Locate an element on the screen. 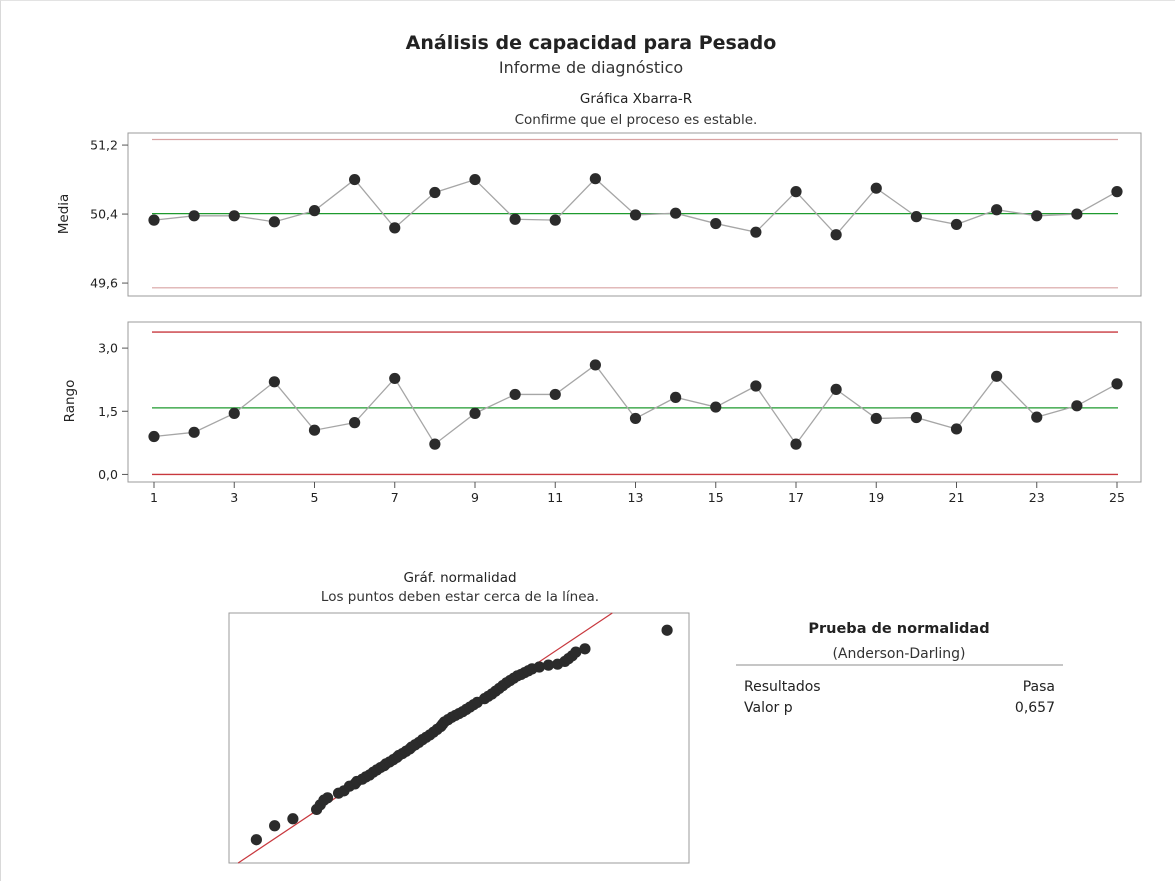  xbar-y-tick-label: 49,6 is located at coordinates (104, 283).